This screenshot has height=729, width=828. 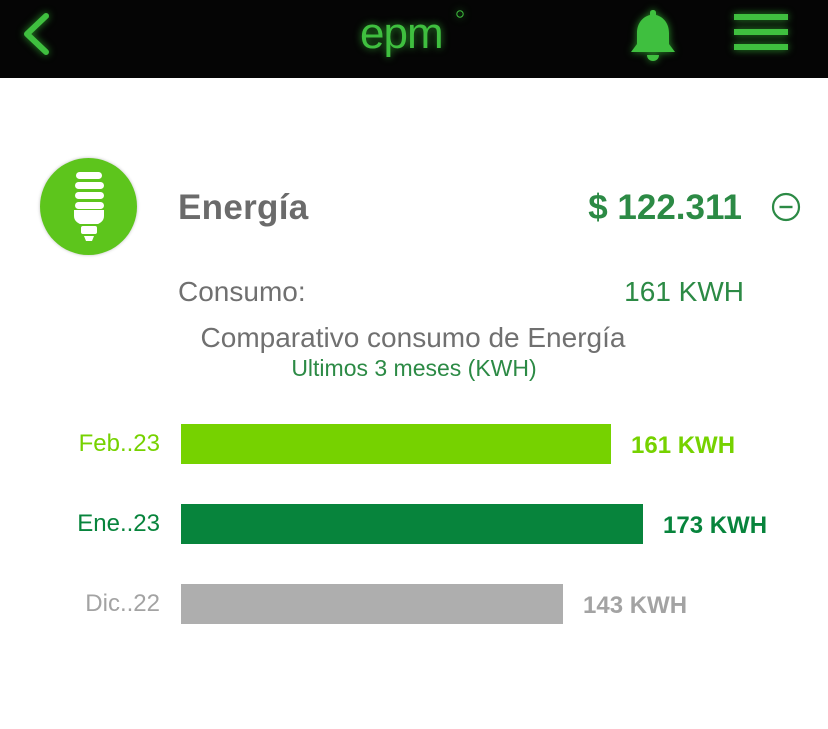 I want to click on epm-logo: epm, so click(x=414, y=34).